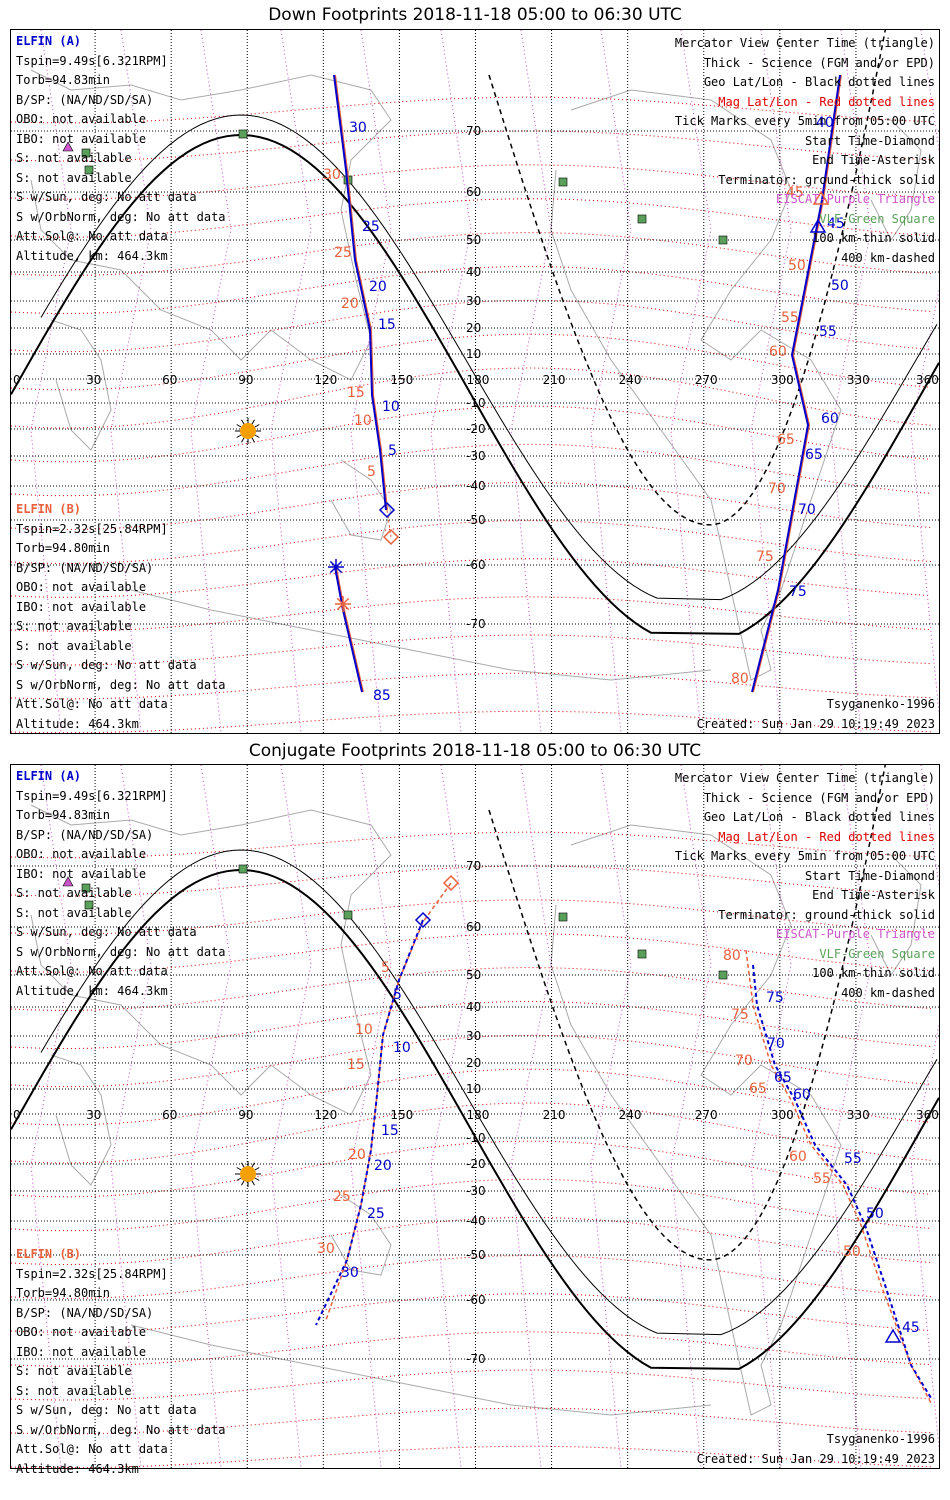 Image resolution: width=950 pixels, height=1500 pixels. Describe the element at coordinates (473, 328) in the screenshot. I see `lat-tick-label: 20` at that location.